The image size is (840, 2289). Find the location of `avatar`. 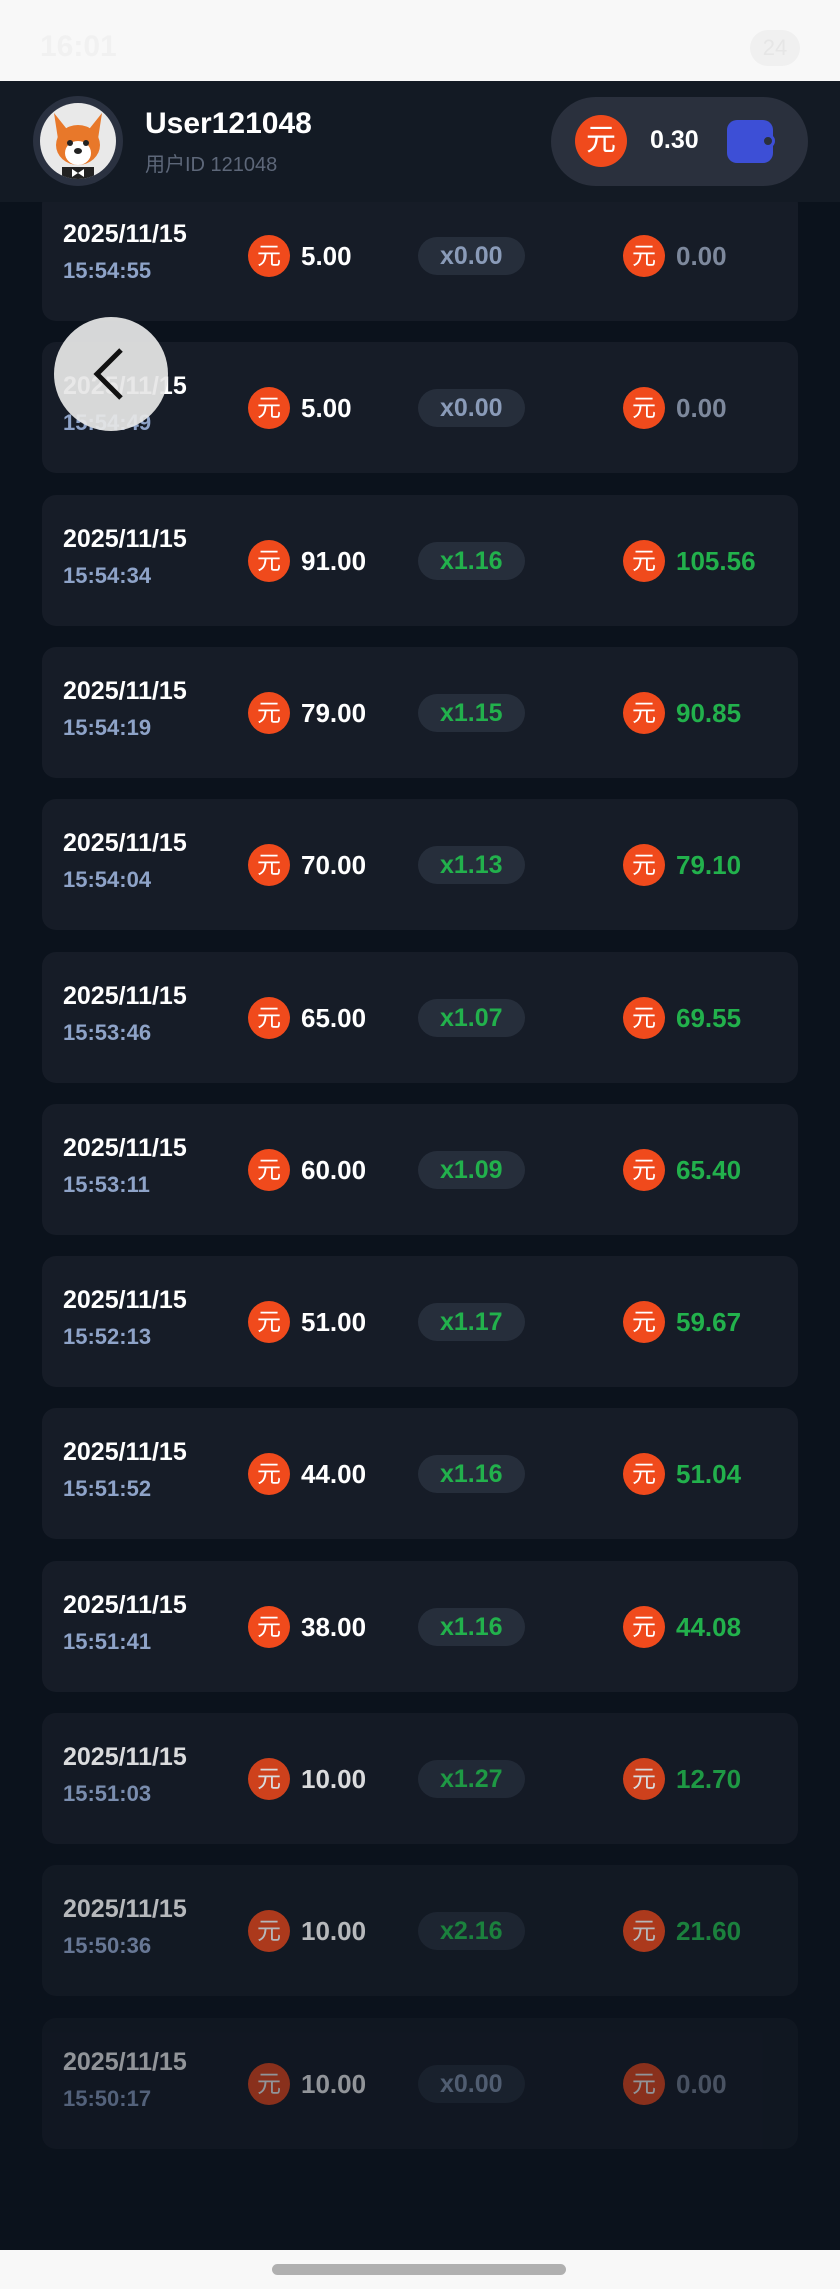

avatar is located at coordinates (78, 141).